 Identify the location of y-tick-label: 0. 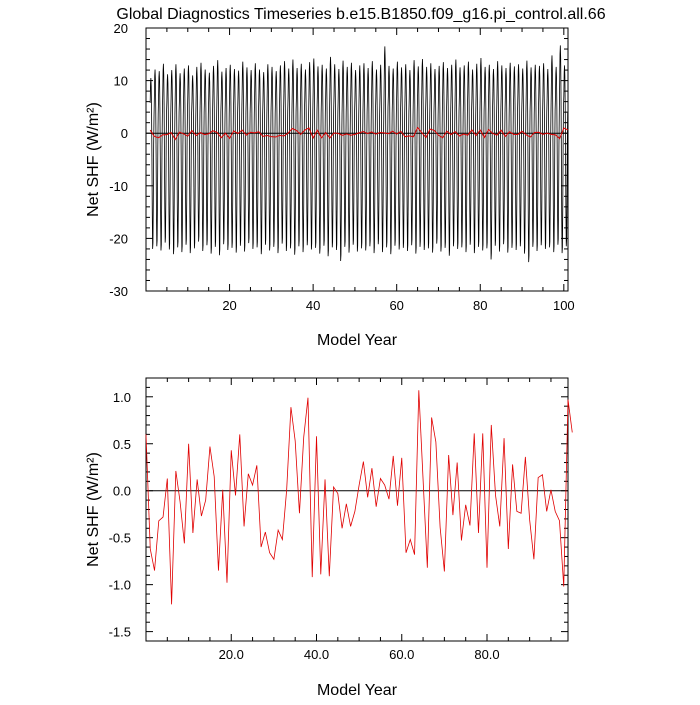
(124, 133).